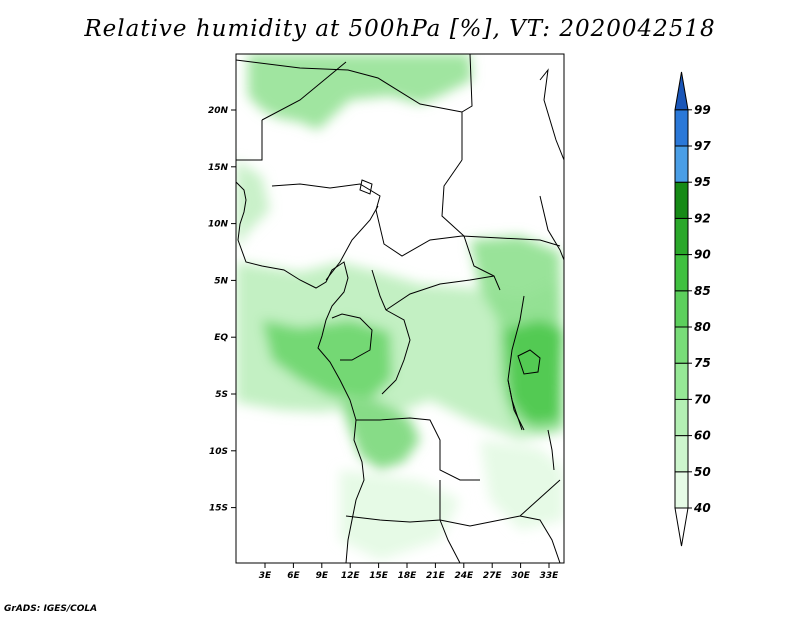 Image resolution: width=800 pixels, height=618 pixels. I want to click on lat-label: 5S, so click(221, 395).